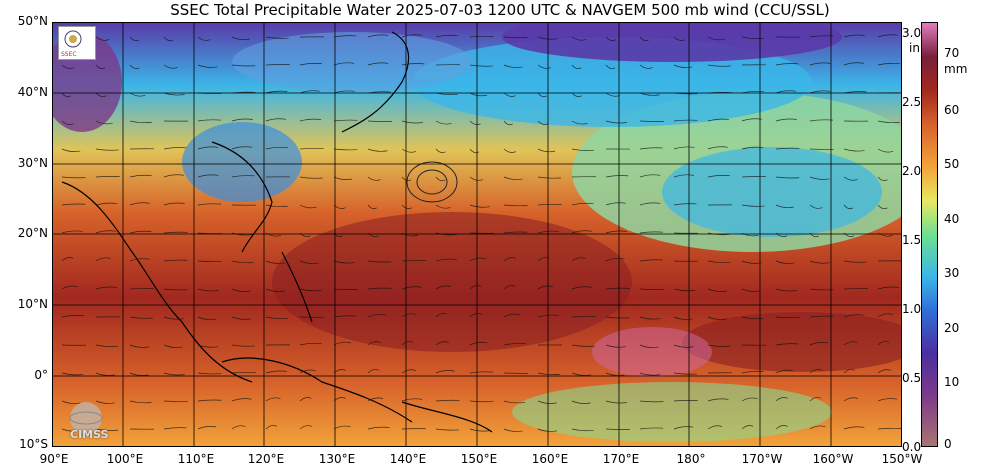 This screenshot has height=470, width=1000. I want to click on colorbar-mm-tick: 10, so click(952, 382).